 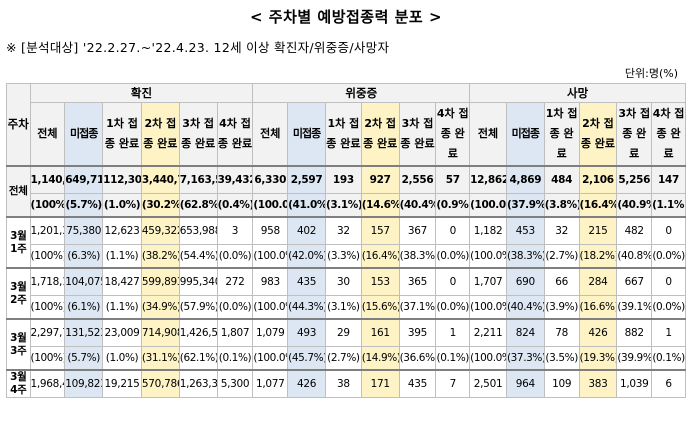 What do you see at coordinates (343, 332) in the screenshot?
I see `table-cell-value: 29` at bounding box center [343, 332].